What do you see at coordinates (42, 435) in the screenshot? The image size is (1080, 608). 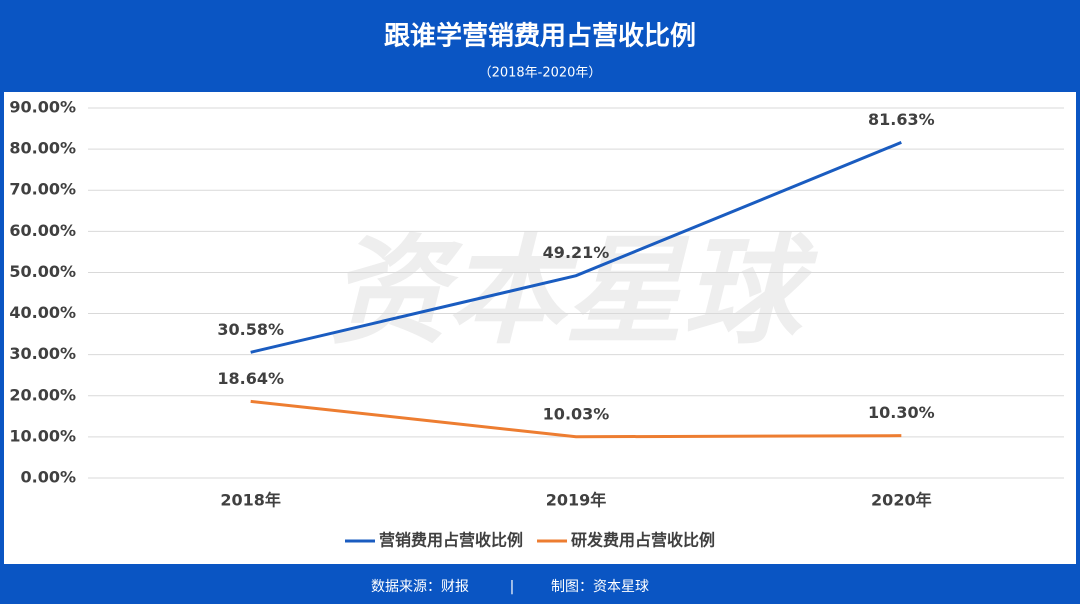 I see `y-tick-label: 10.00%` at bounding box center [42, 435].